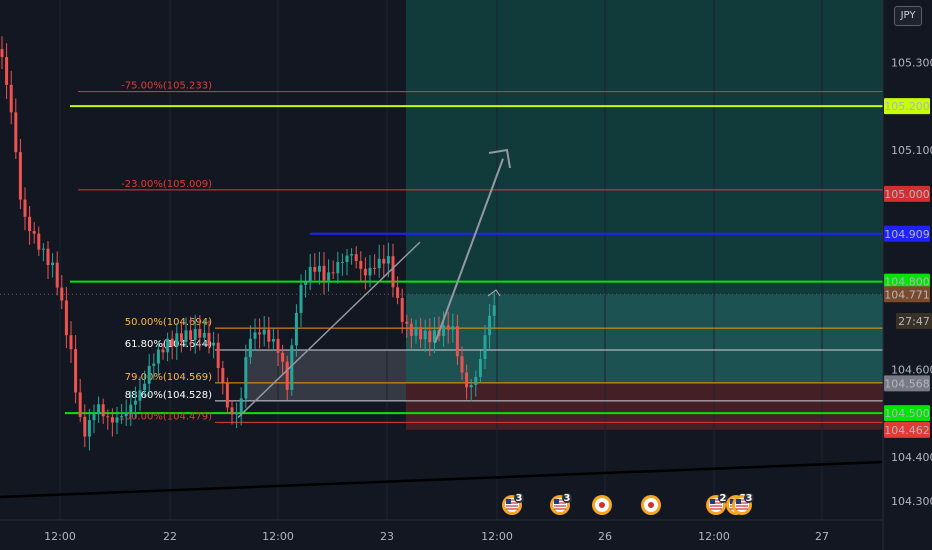 This screenshot has height=550, width=932. I want to click on x-tick-label: 26, so click(605, 536).